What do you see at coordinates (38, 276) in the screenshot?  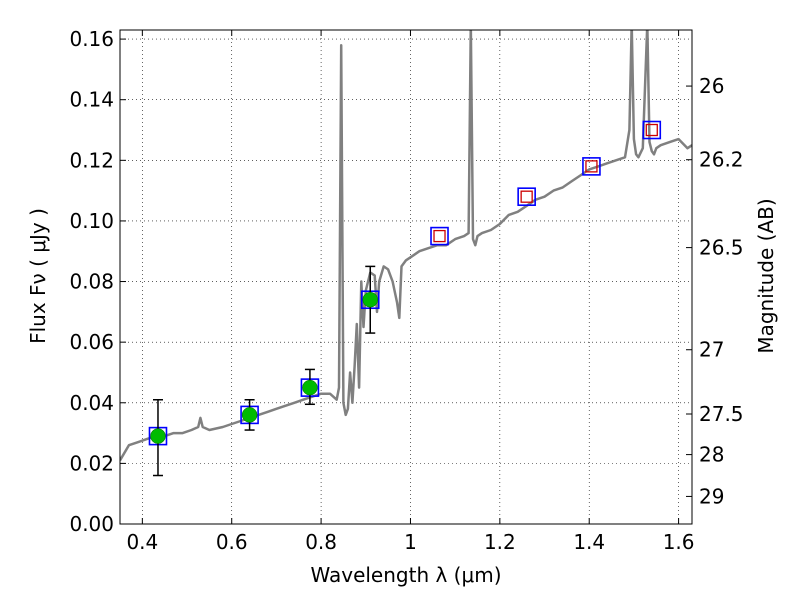 I see `y-axis-label: Flux Fν ( μJy )` at bounding box center [38, 276].